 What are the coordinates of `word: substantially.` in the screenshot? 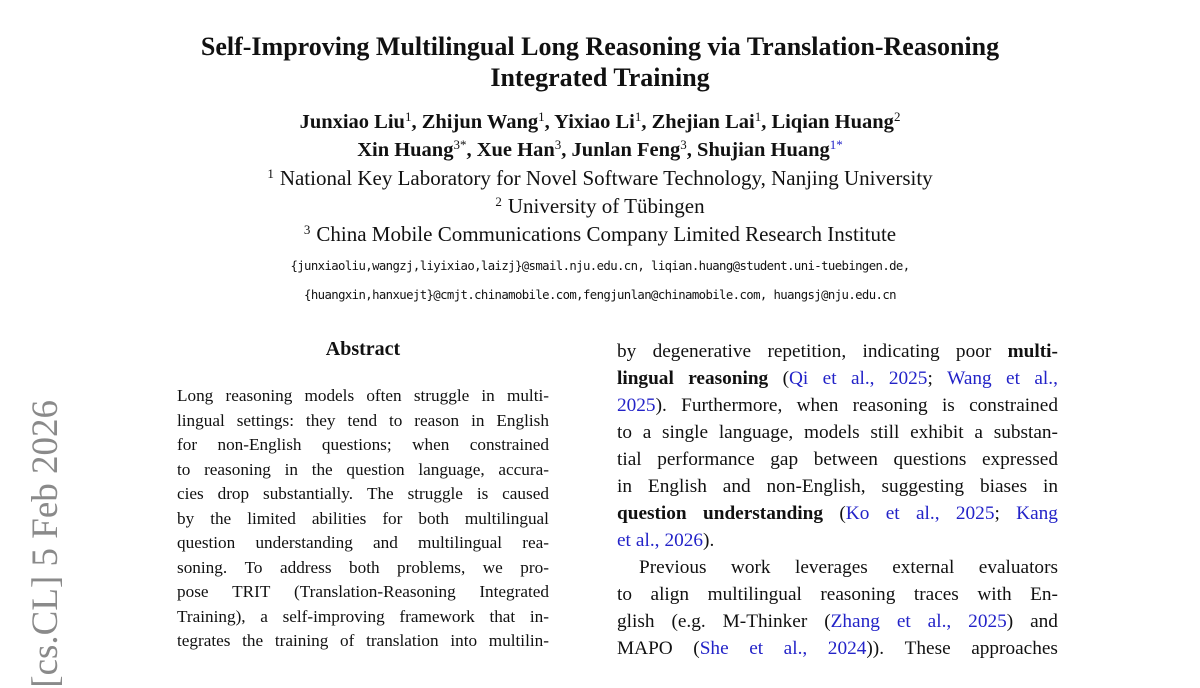 It's located at (308, 493).